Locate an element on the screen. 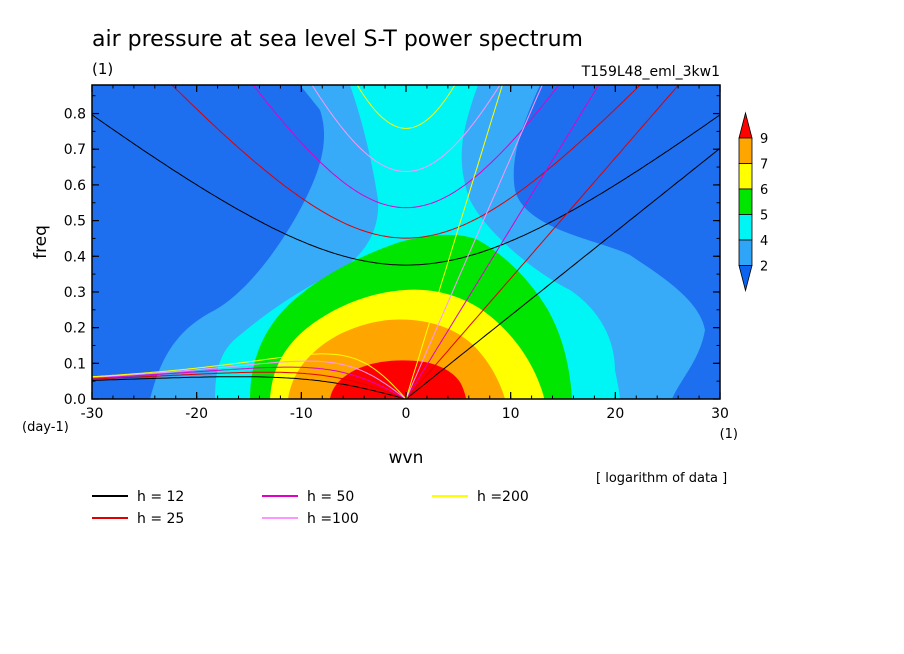 The height and width of the screenshot is (654, 904). y-tick-label: 0.6 is located at coordinates (75, 186).